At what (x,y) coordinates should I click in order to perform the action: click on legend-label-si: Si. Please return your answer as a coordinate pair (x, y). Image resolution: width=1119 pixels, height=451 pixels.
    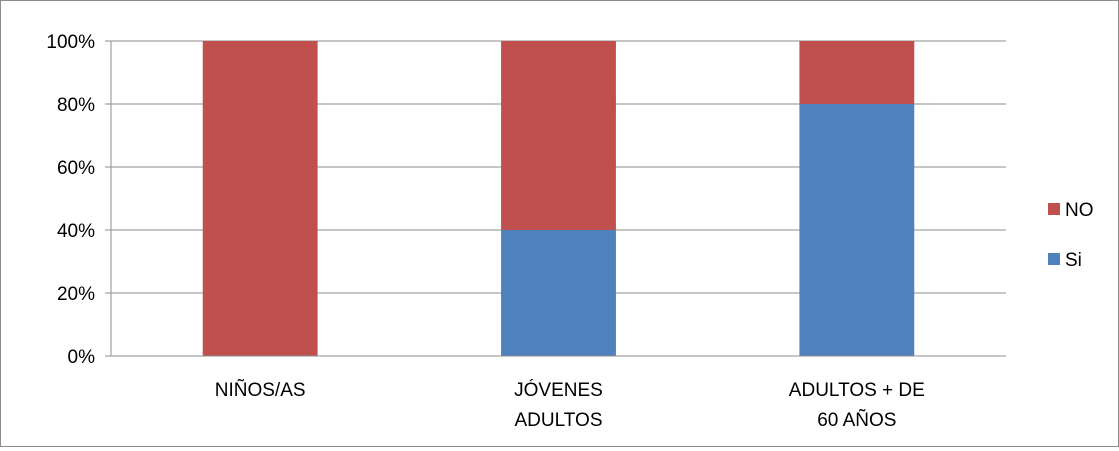
    Looking at the image, I should click on (1073, 260).